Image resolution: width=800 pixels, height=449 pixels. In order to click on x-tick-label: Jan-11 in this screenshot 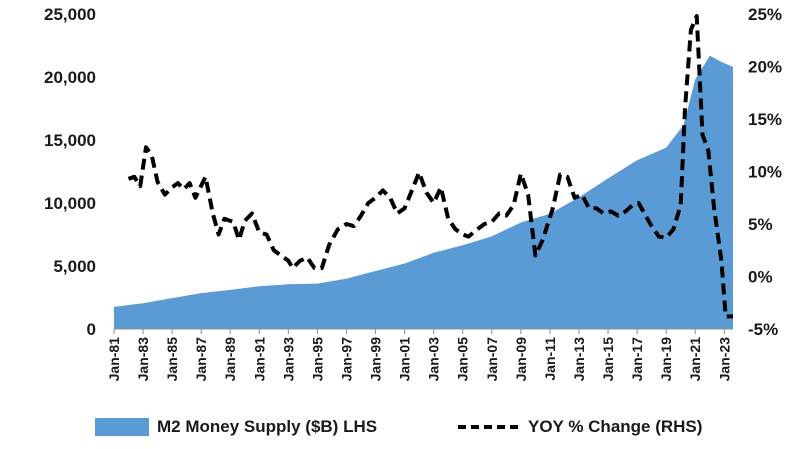, I will do `click(550, 359)`.